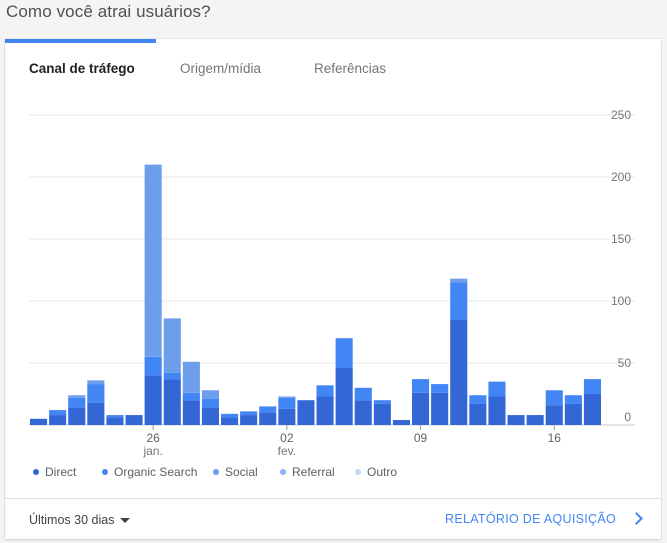 The width and height of the screenshot is (667, 543). I want to click on y-tick-label: 200, so click(621, 177).